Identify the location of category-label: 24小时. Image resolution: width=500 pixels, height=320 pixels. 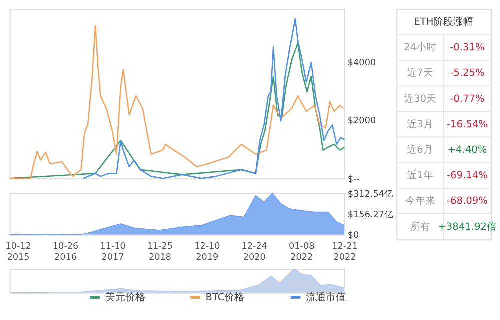
(420, 48).